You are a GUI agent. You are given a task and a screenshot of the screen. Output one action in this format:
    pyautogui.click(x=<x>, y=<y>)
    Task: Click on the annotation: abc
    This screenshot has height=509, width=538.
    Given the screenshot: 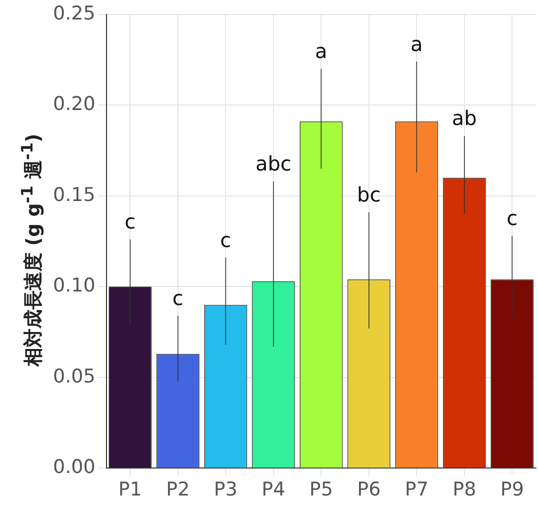 What is the action you would take?
    pyautogui.click(x=273, y=164)
    